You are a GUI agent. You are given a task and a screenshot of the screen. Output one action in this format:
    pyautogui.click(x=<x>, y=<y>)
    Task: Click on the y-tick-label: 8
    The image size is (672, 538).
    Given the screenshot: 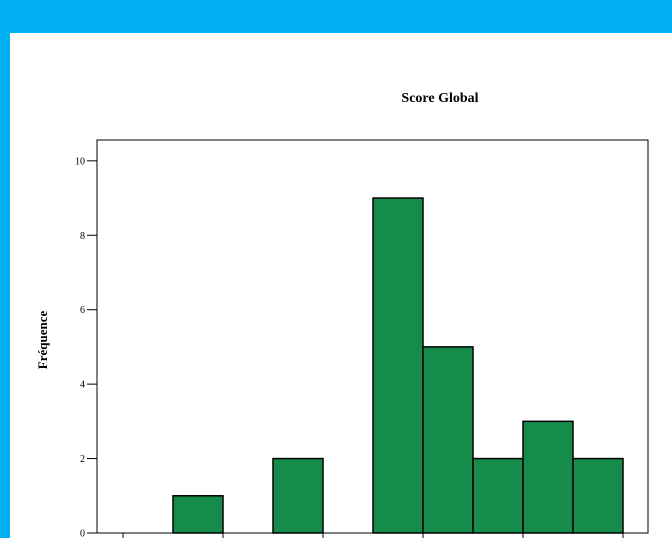 What is the action you would take?
    pyautogui.click(x=82, y=236)
    